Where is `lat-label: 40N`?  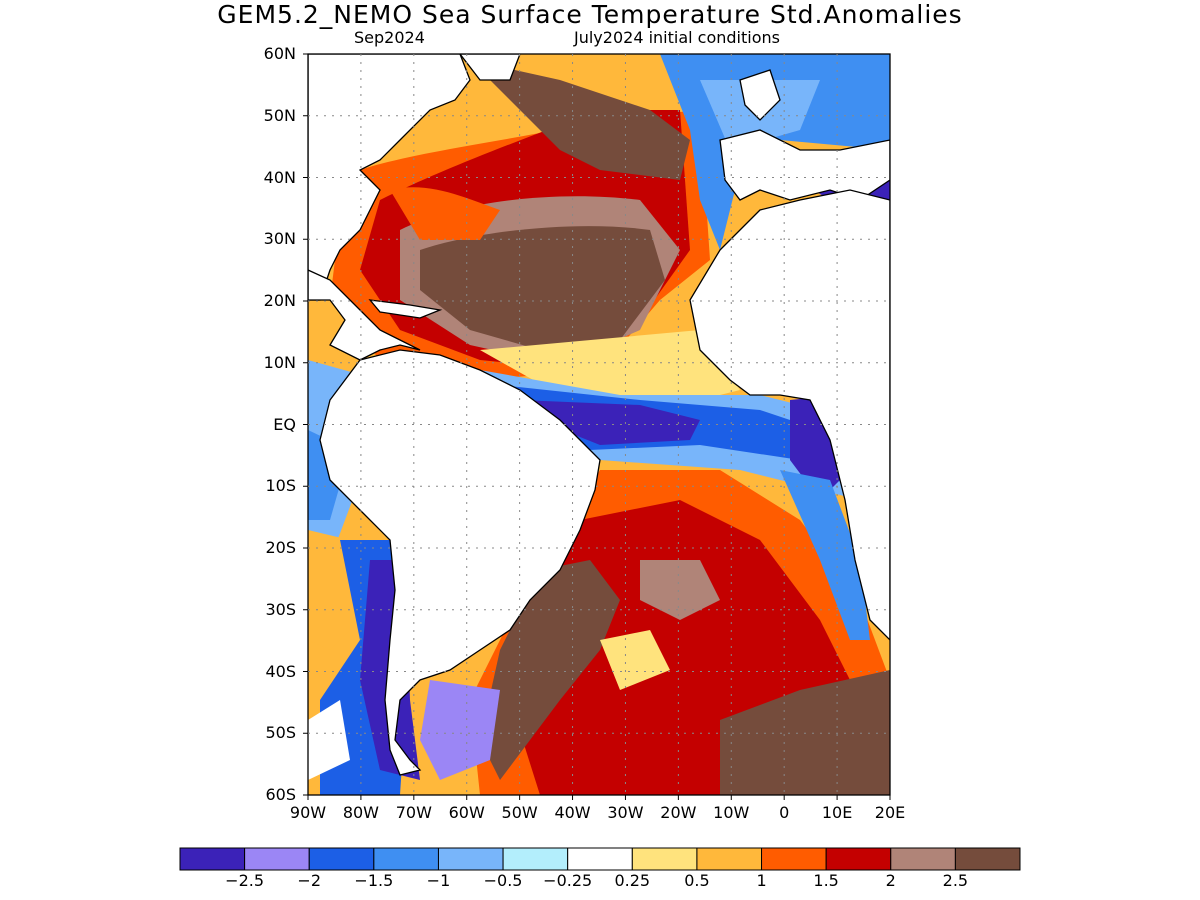 lat-label: 40N is located at coordinates (279, 177).